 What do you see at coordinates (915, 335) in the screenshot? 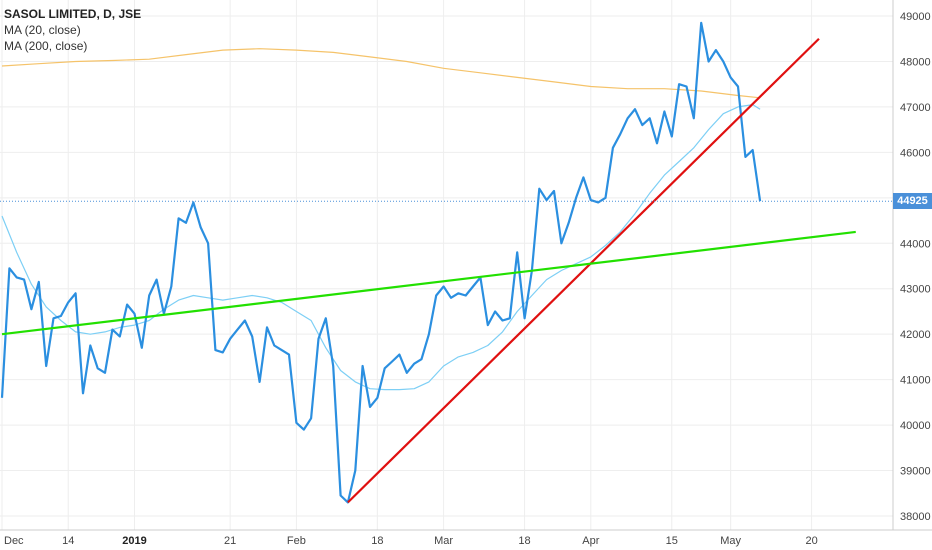
I see `price-tick-label: 42000` at bounding box center [915, 335].